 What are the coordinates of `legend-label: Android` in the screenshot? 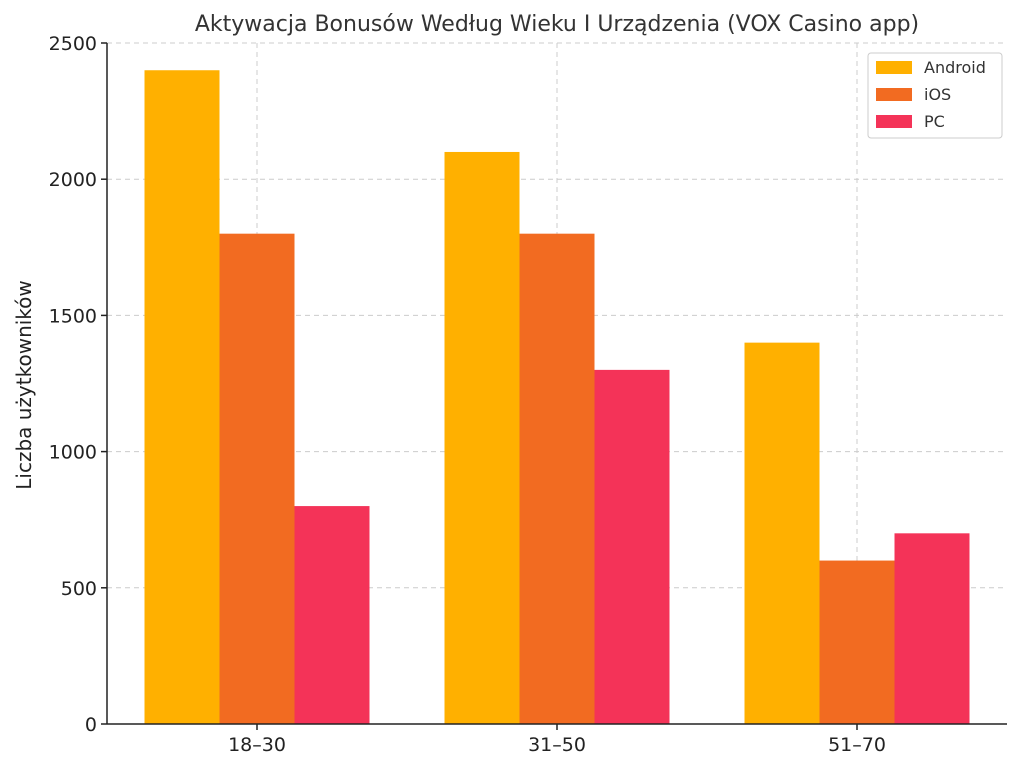 It's located at (955, 67).